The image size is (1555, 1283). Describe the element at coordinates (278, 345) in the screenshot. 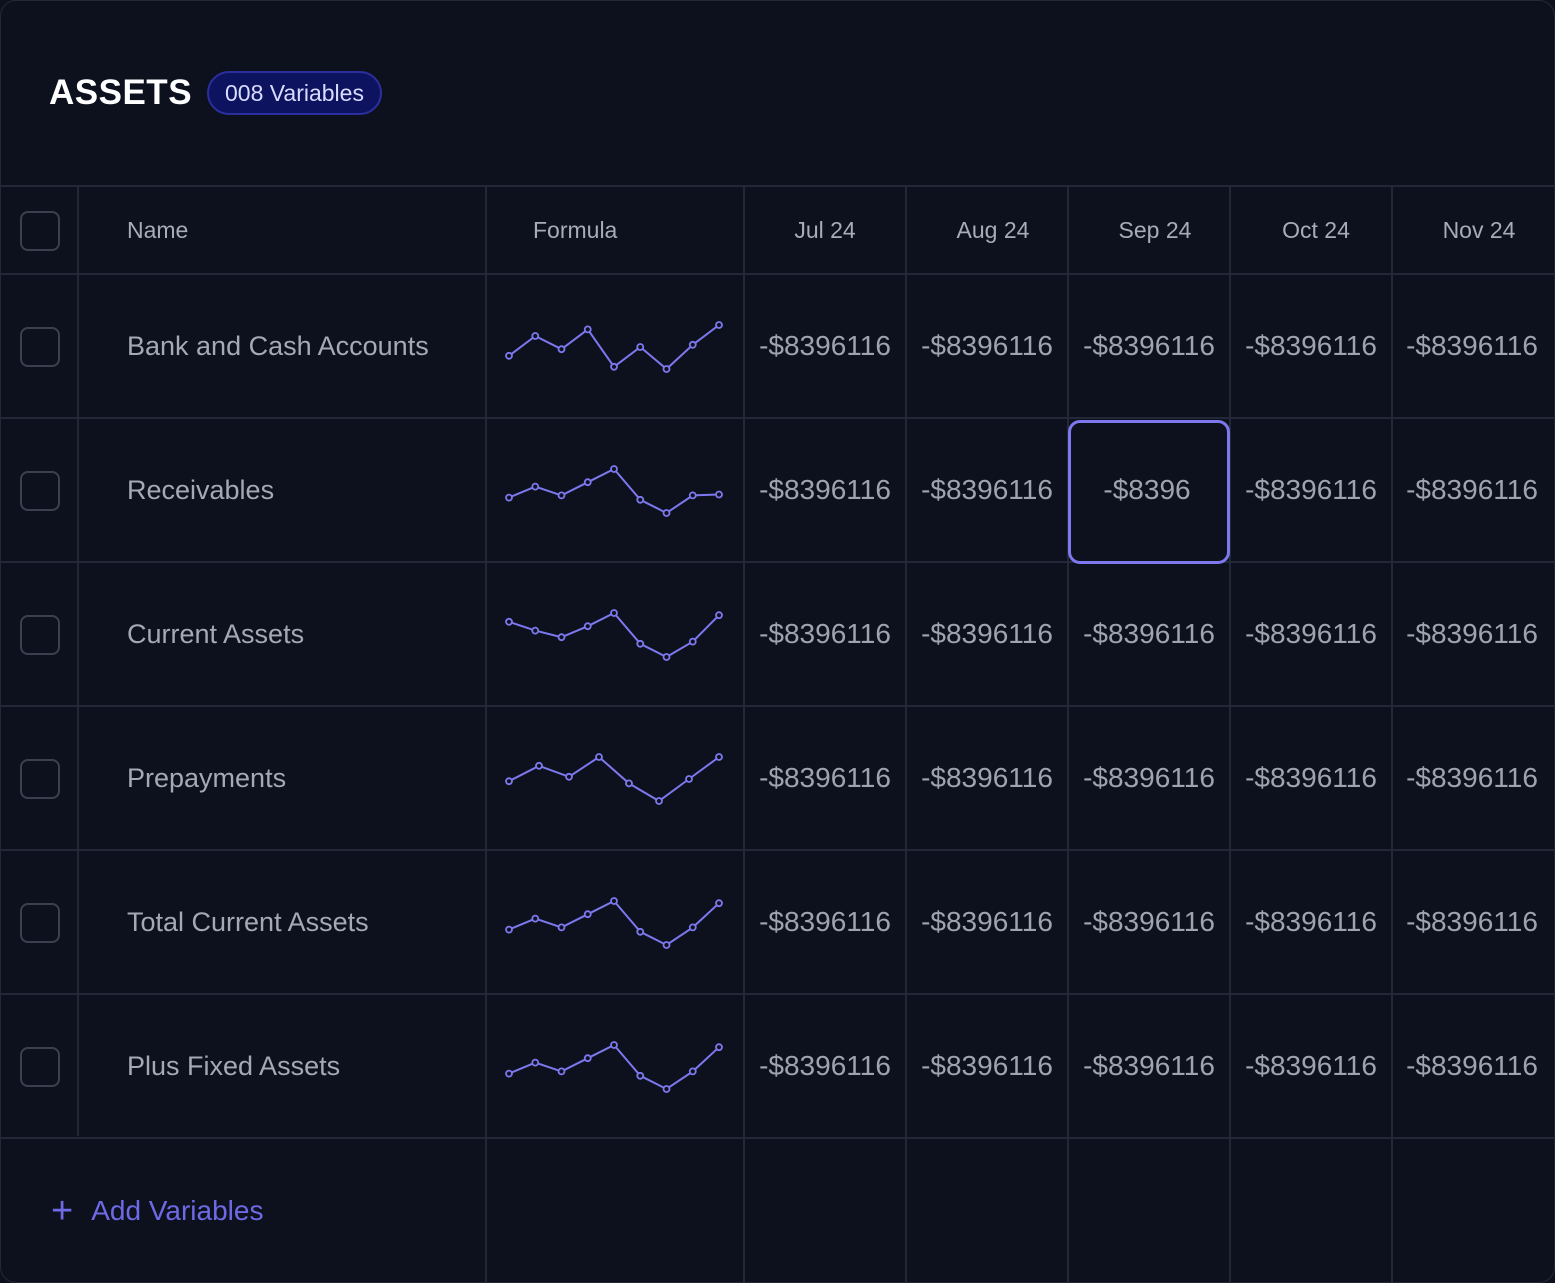

I see `row-name: Bank and Cash Accounts` at that location.